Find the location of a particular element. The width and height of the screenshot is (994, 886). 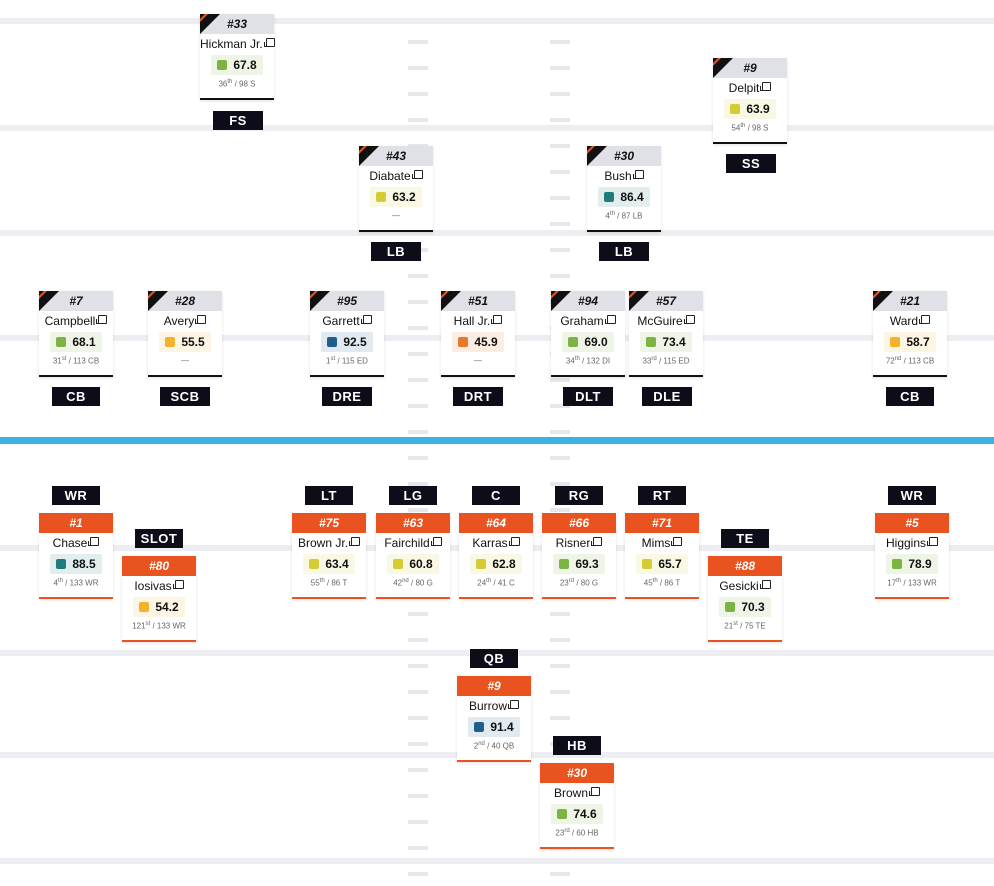

player-name-row: Ward is located at coordinates (910, 321).